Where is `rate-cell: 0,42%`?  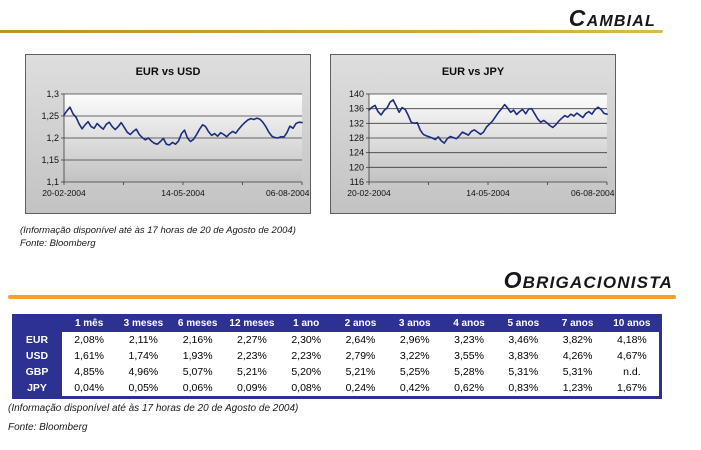
rate-cell: 0,42% is located at coordinates (414, 388).